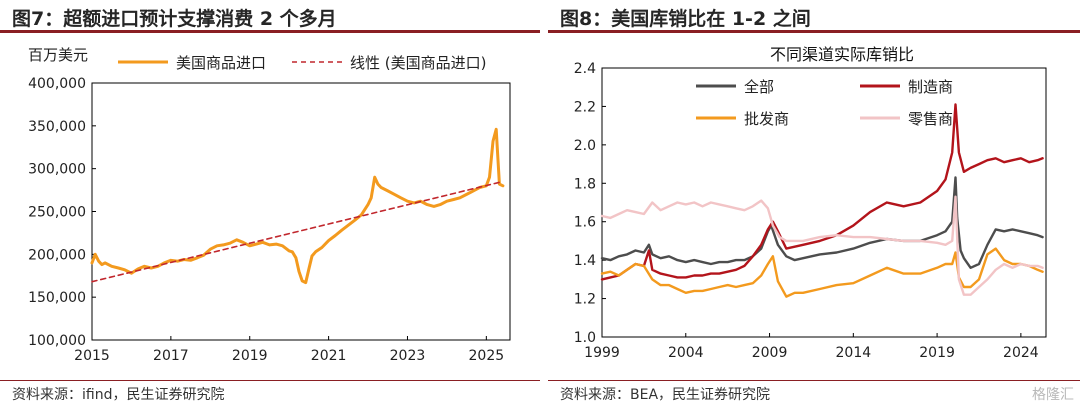  I want to click on legend-item-3: 零售商, so click(906, 119).